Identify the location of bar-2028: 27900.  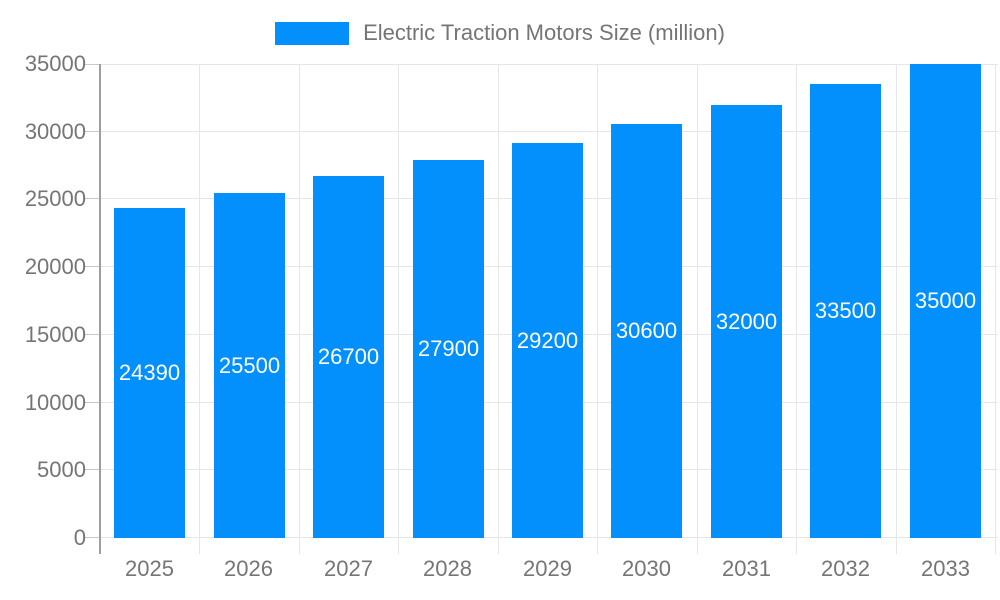
(448, 349).